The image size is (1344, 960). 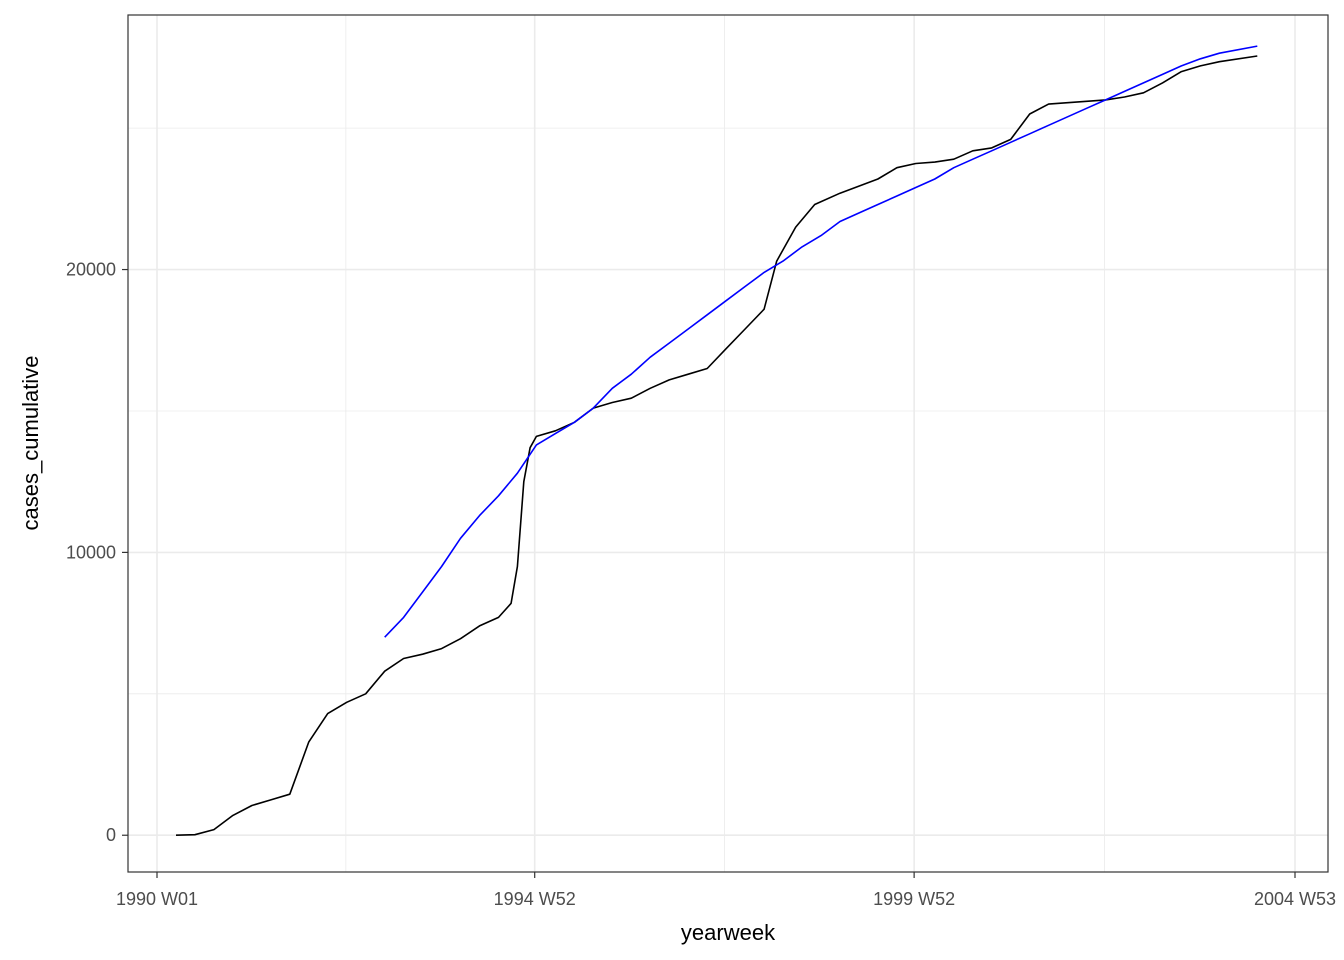 I want to click on x-axis-title: yearweek, so click(x=728, y=932).